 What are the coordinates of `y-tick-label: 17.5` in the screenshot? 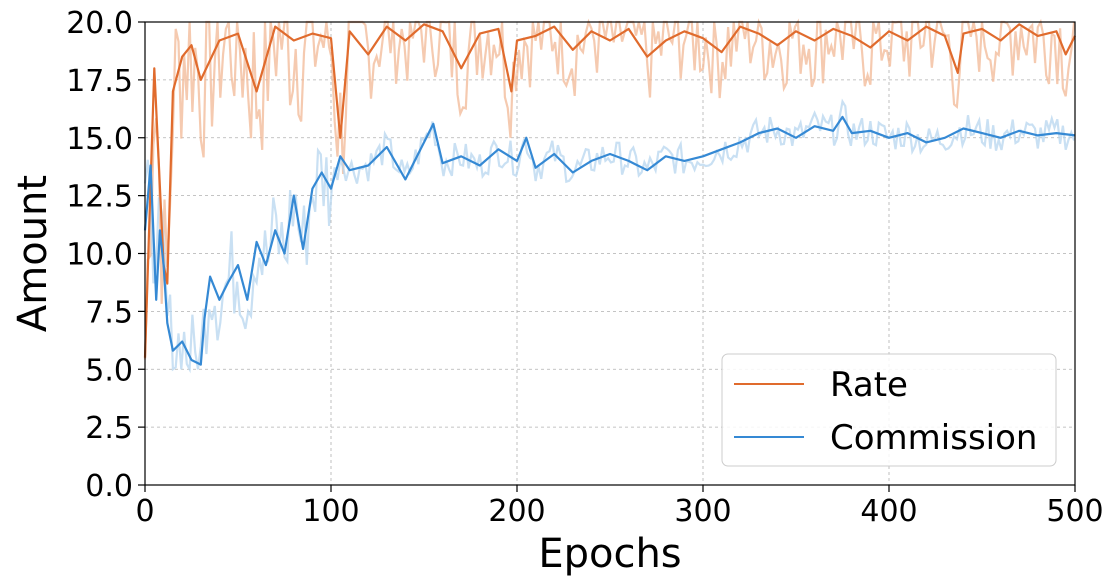 It's located at (99, 81).